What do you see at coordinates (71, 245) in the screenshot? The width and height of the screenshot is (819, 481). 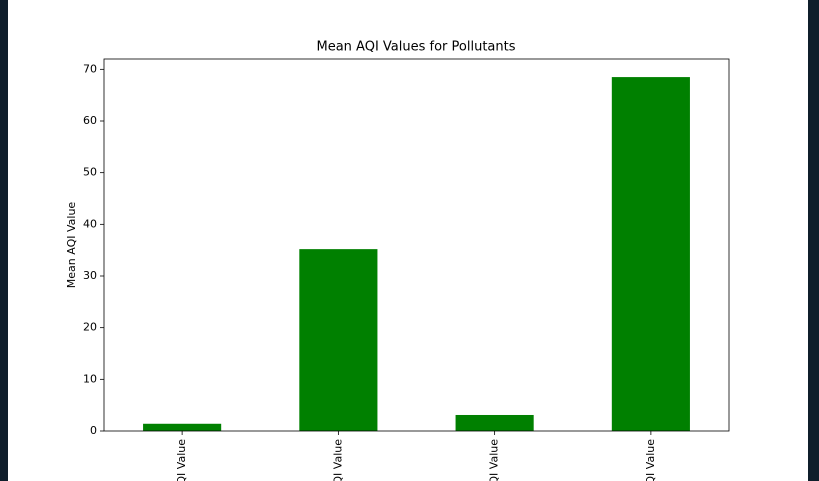 I see `y-axis-label: Mean AQI Value` at bounding box center [71, 245].